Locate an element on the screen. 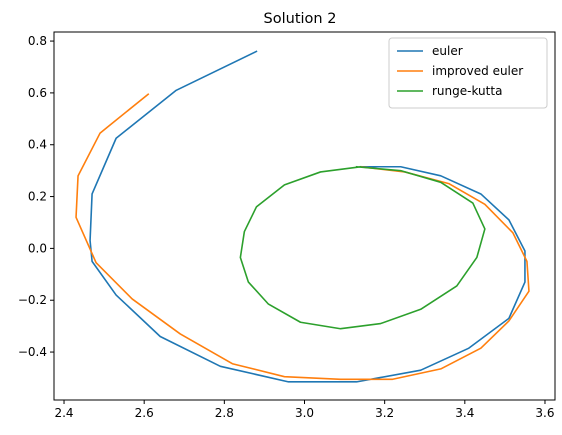 The width and height of the screenshot is (562, 435). x-tick-label: 2.4 is located at coordinates (63, 413).